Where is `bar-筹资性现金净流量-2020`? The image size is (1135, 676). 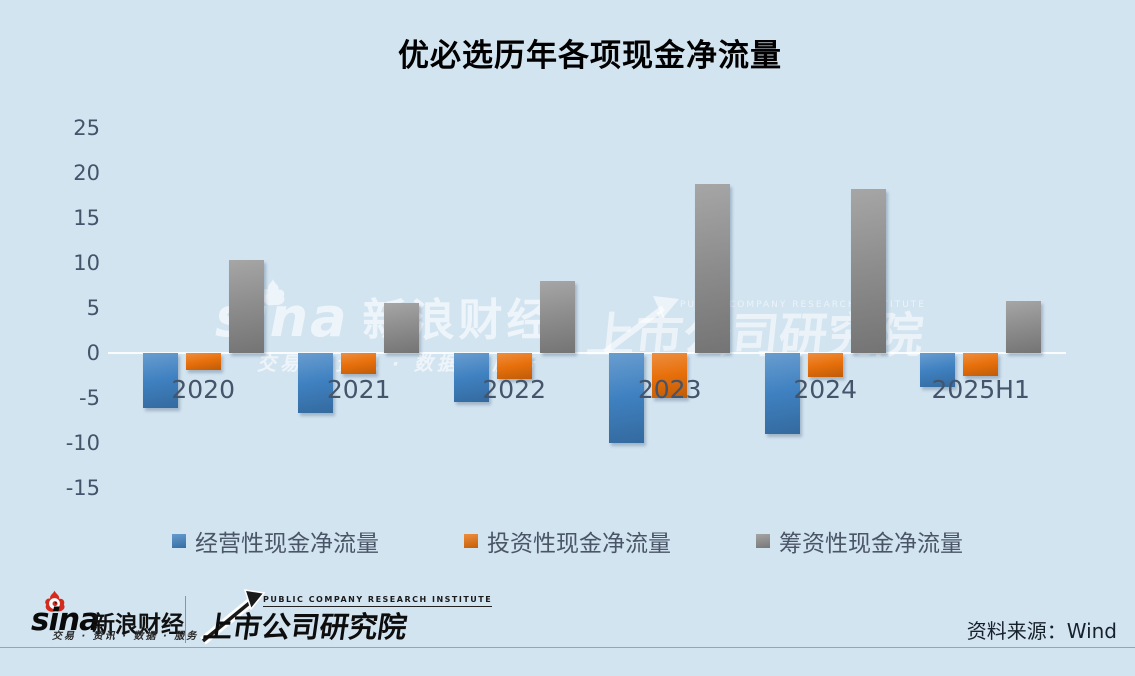
bar-筹资性现金净流量-2020 is located at coordinates (246, 306).